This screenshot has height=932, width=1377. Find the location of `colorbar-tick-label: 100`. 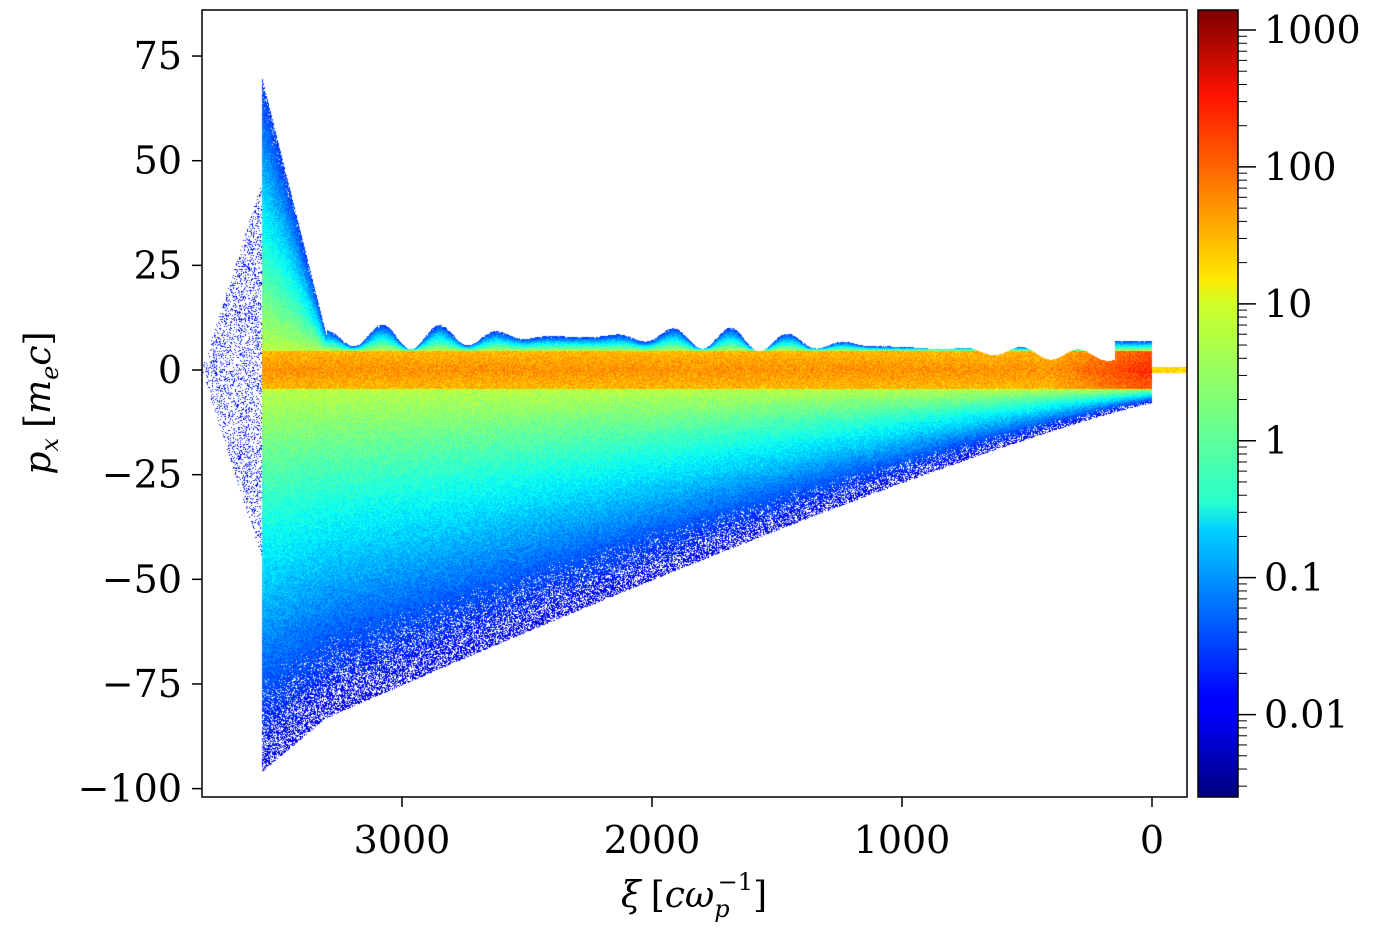

colorbar-tick-label: 100 is located at coordinates (1300, 167).